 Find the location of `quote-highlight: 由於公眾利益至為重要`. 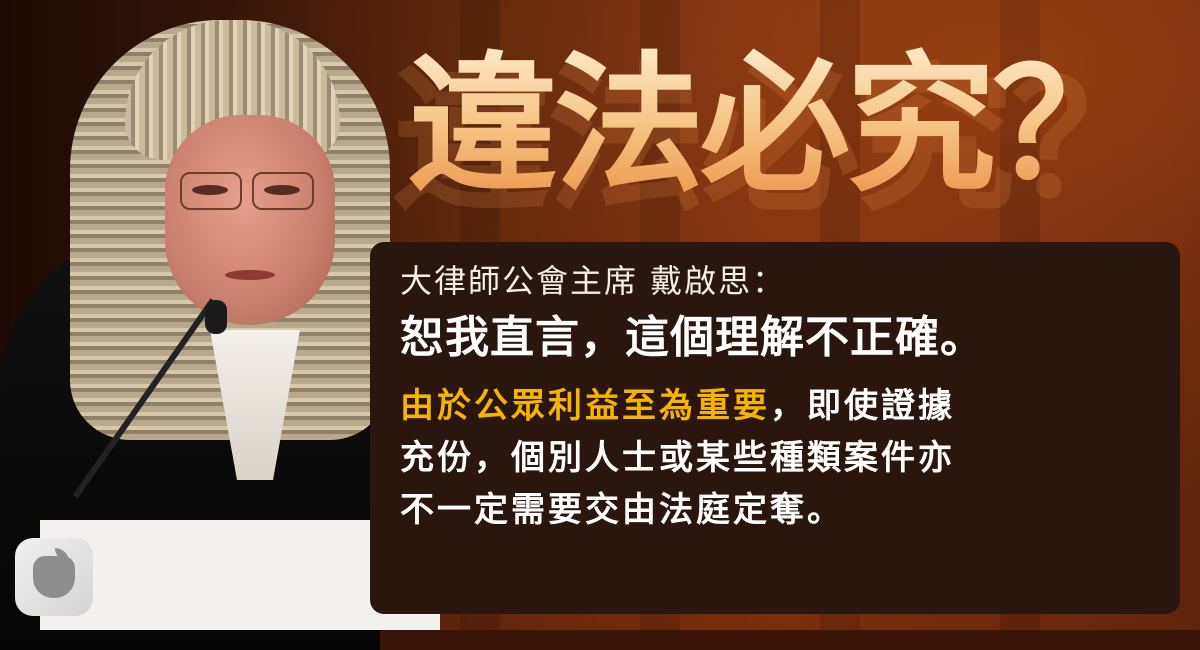

quote-highlight: 由於公眾利益至為重要 is located at coordinates (585, 406).